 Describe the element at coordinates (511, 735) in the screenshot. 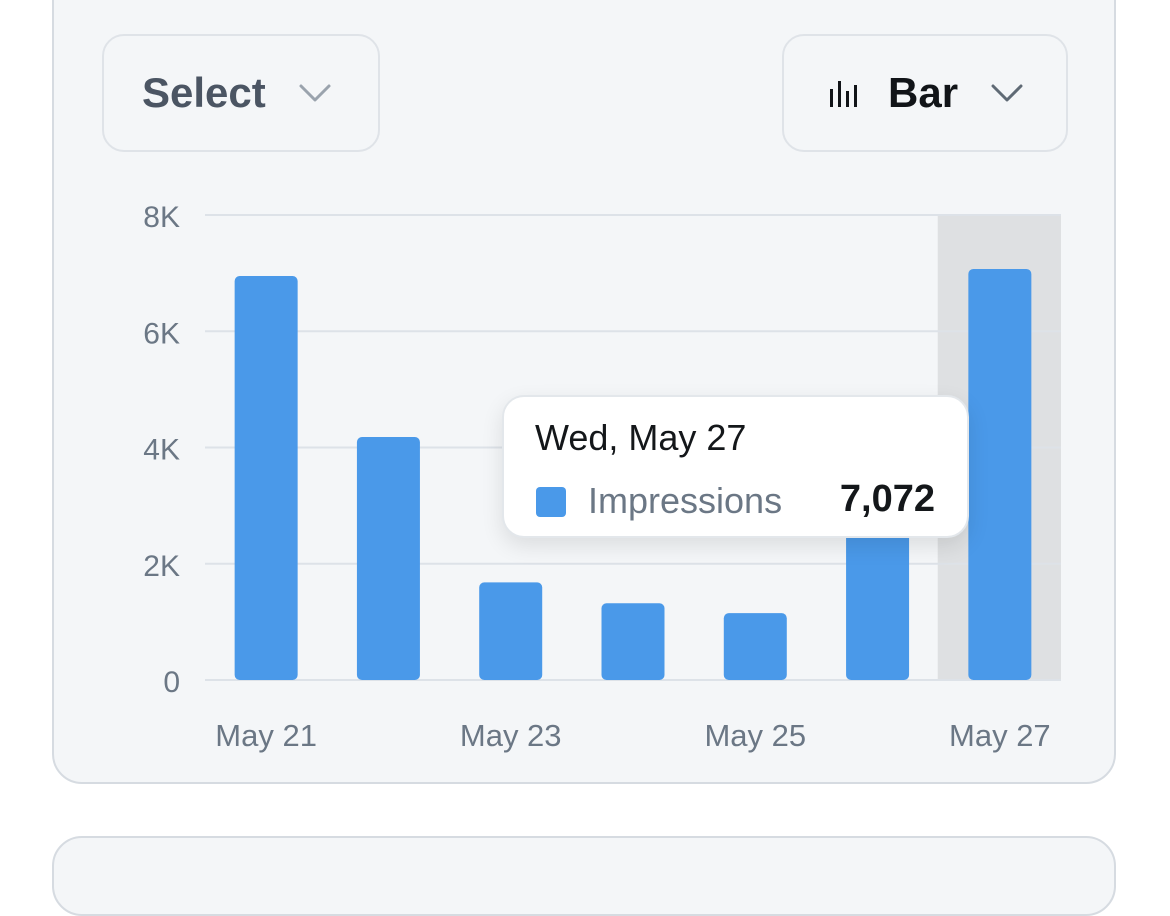

I see `x-tick-label: May 23` at that location.